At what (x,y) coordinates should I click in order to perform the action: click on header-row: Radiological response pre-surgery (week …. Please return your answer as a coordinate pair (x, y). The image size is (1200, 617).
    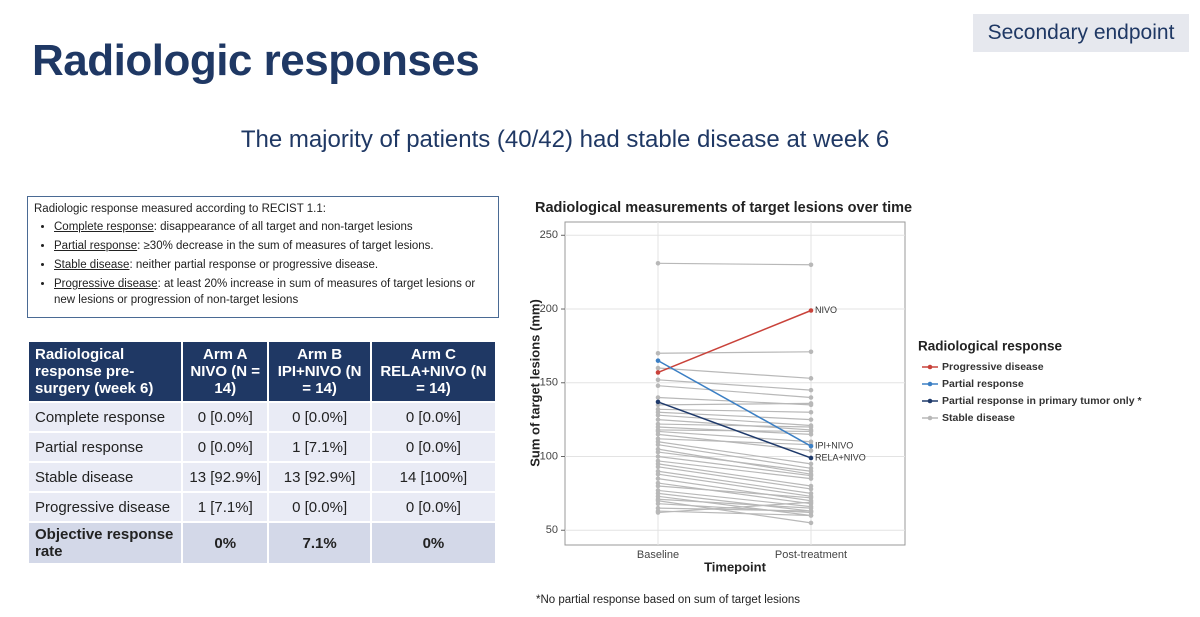
    Looking at the image, I should click on (262, 371).